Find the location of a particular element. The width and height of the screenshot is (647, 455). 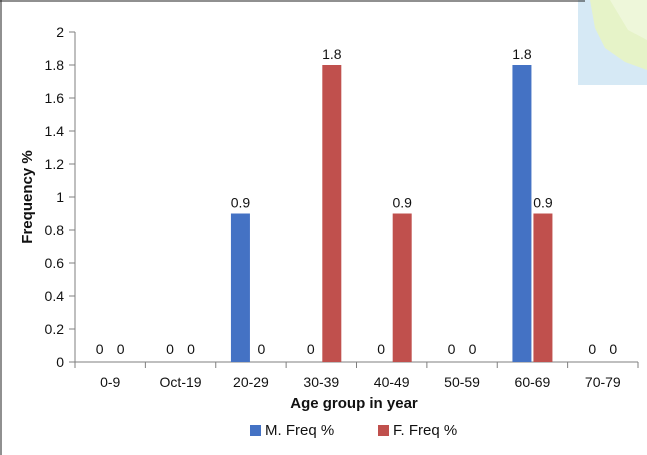

x-tick-label: 50-59 is located at coordinates (462, 382).